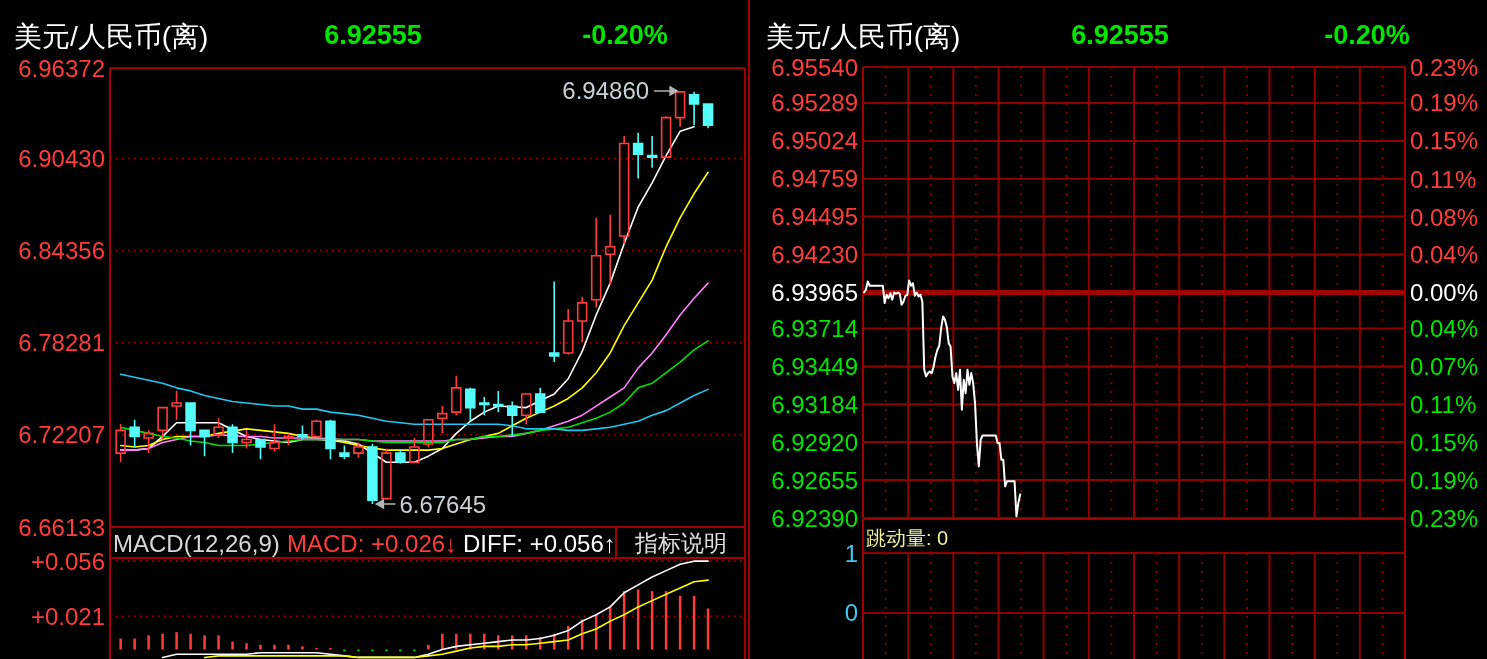 This screenshot has width=1487, height=659. I want to click on title: 跳动量: 0, so click(907, 538).